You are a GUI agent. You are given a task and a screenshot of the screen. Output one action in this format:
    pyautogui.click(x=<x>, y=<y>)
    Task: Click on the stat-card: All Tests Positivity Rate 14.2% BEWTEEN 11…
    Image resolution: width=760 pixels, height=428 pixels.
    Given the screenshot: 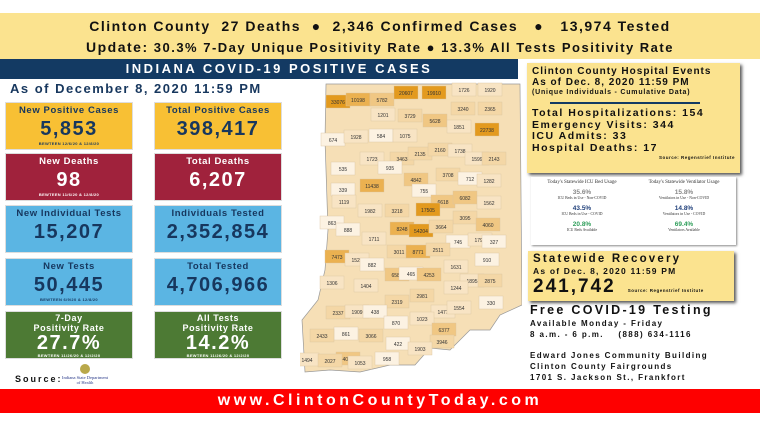 What is the action you would take?
    pyautogui.click(x=218, y=335)
    